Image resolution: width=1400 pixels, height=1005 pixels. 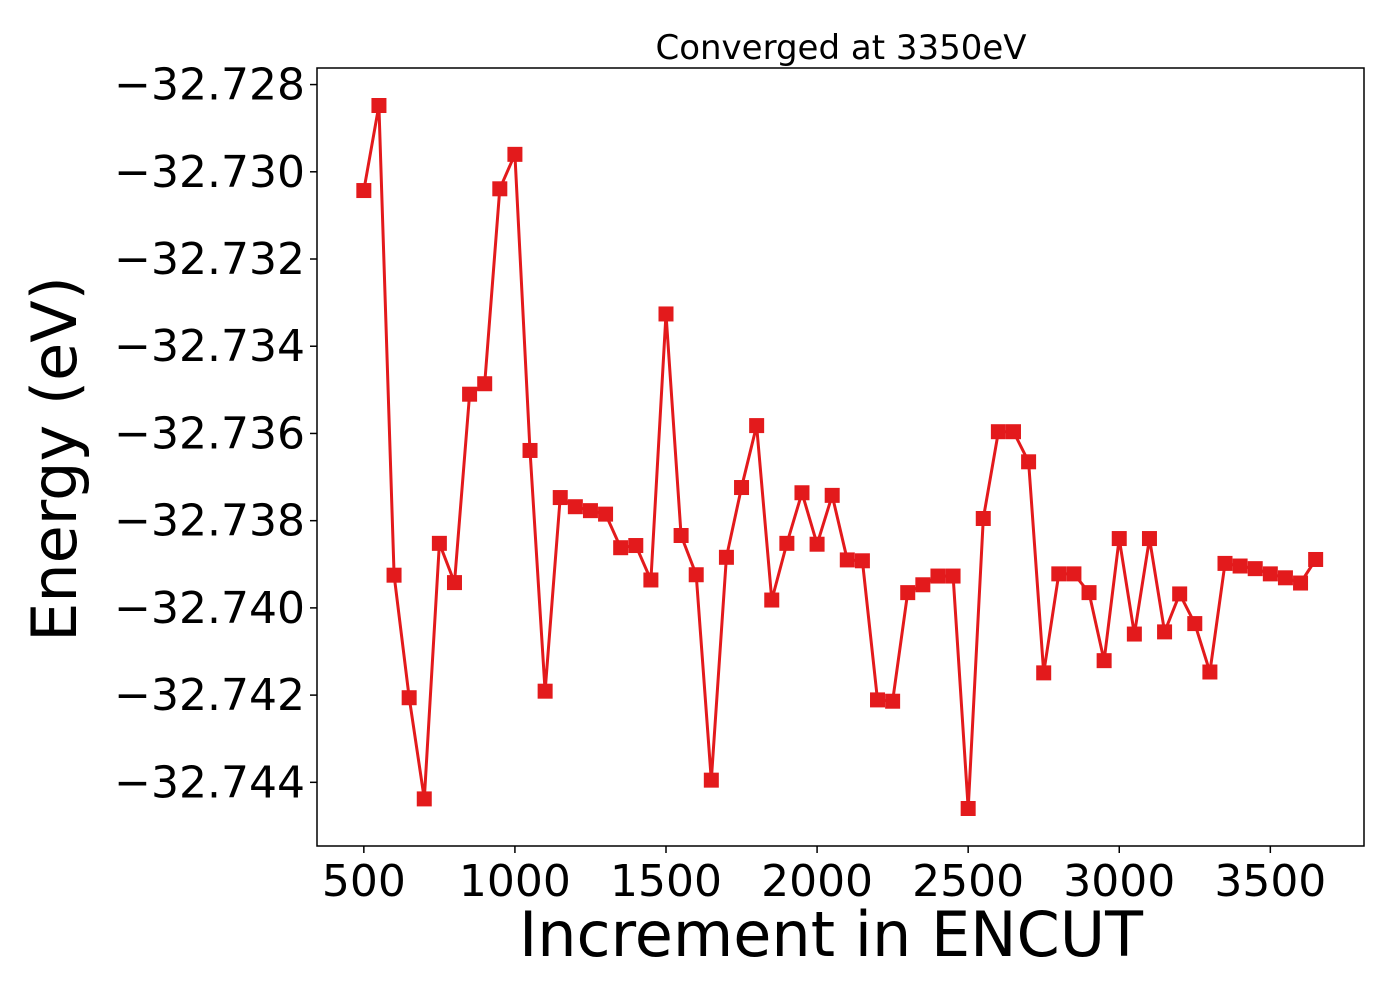 What do you see at coordinates (209, 521) in the screenshot?
I see `y-tick-label: −32.738` at bounding box center [209, 521].